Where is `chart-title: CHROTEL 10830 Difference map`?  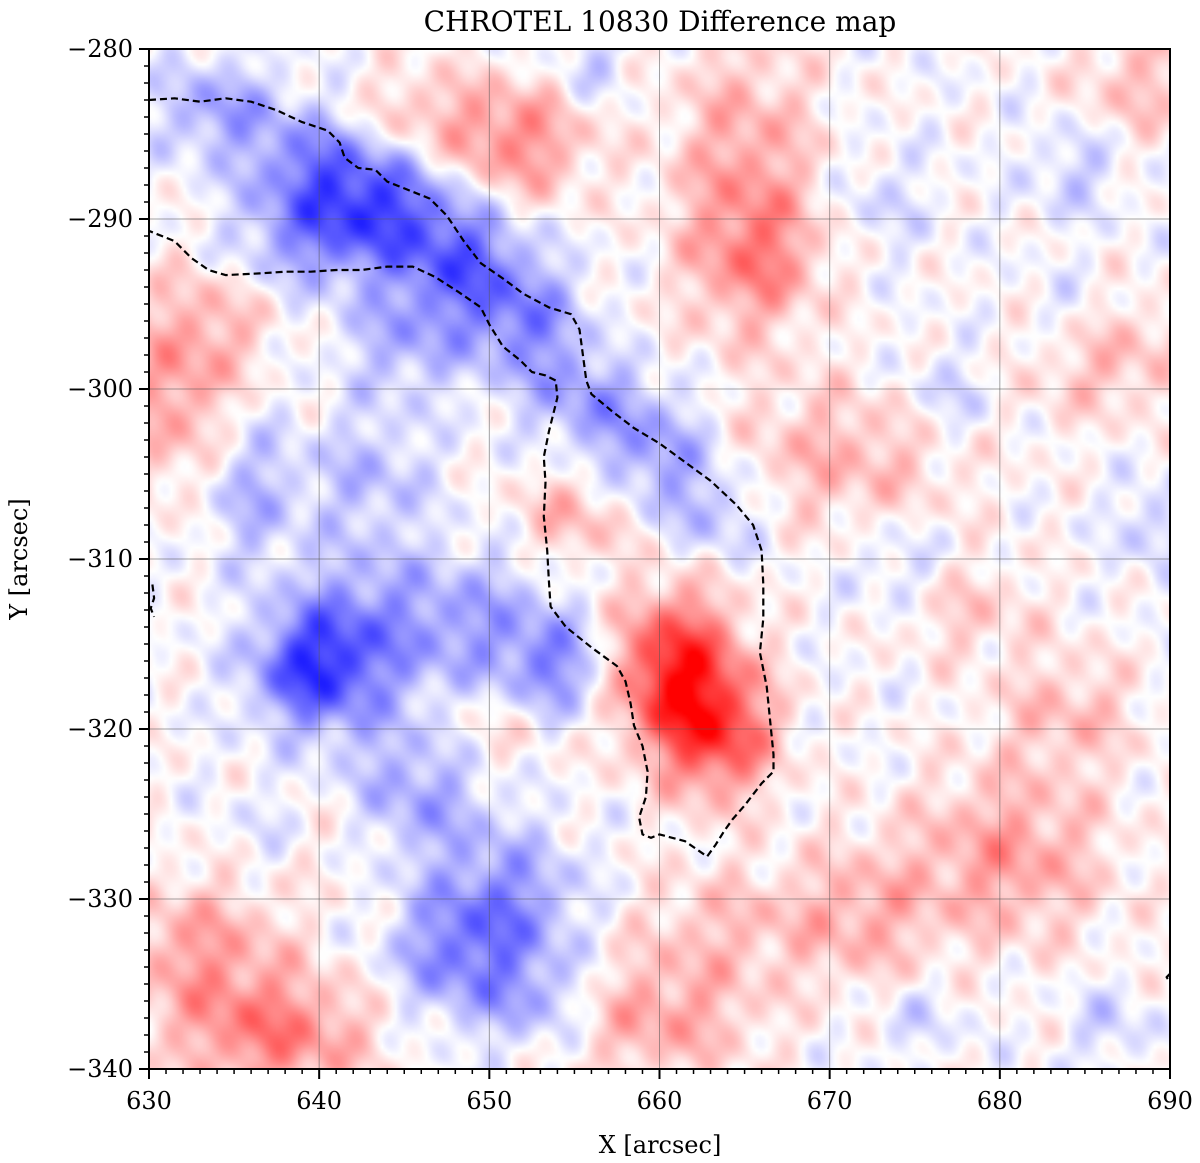
chart-title: CHROTEL 10830 Difference map is located at coordinates (660, 21).